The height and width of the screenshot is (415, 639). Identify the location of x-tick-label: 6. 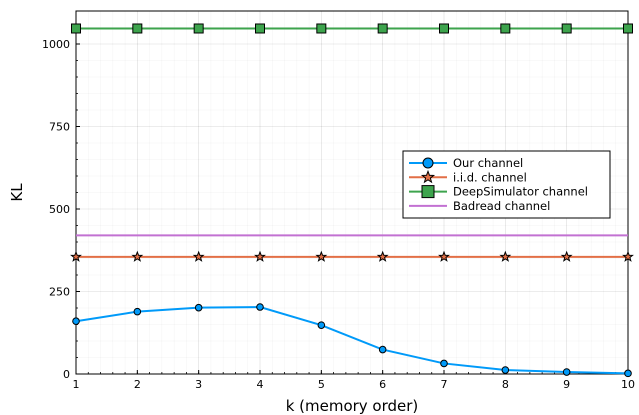
(382, 384).